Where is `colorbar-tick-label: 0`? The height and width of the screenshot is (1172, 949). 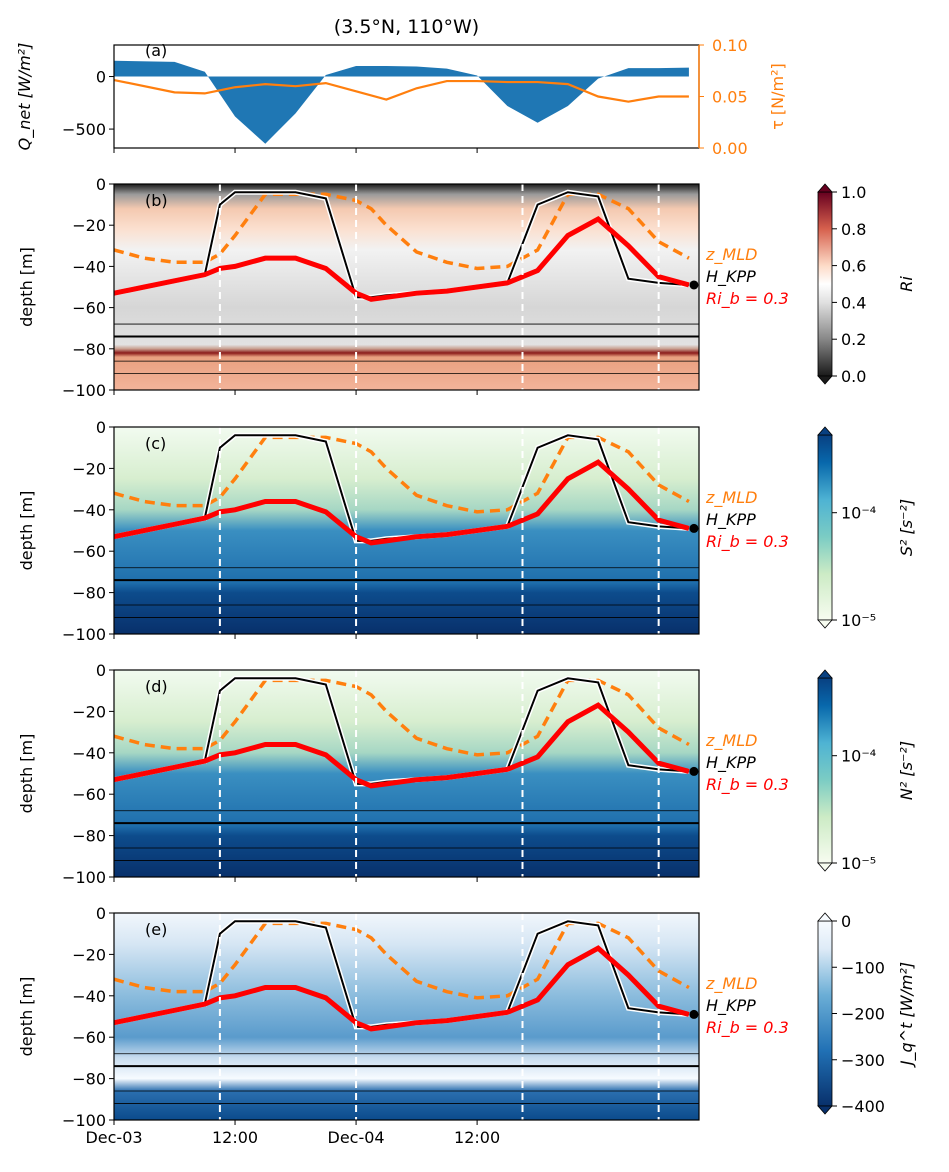
colorbar-tick-label: 0 is located at coordinates (846, 921).